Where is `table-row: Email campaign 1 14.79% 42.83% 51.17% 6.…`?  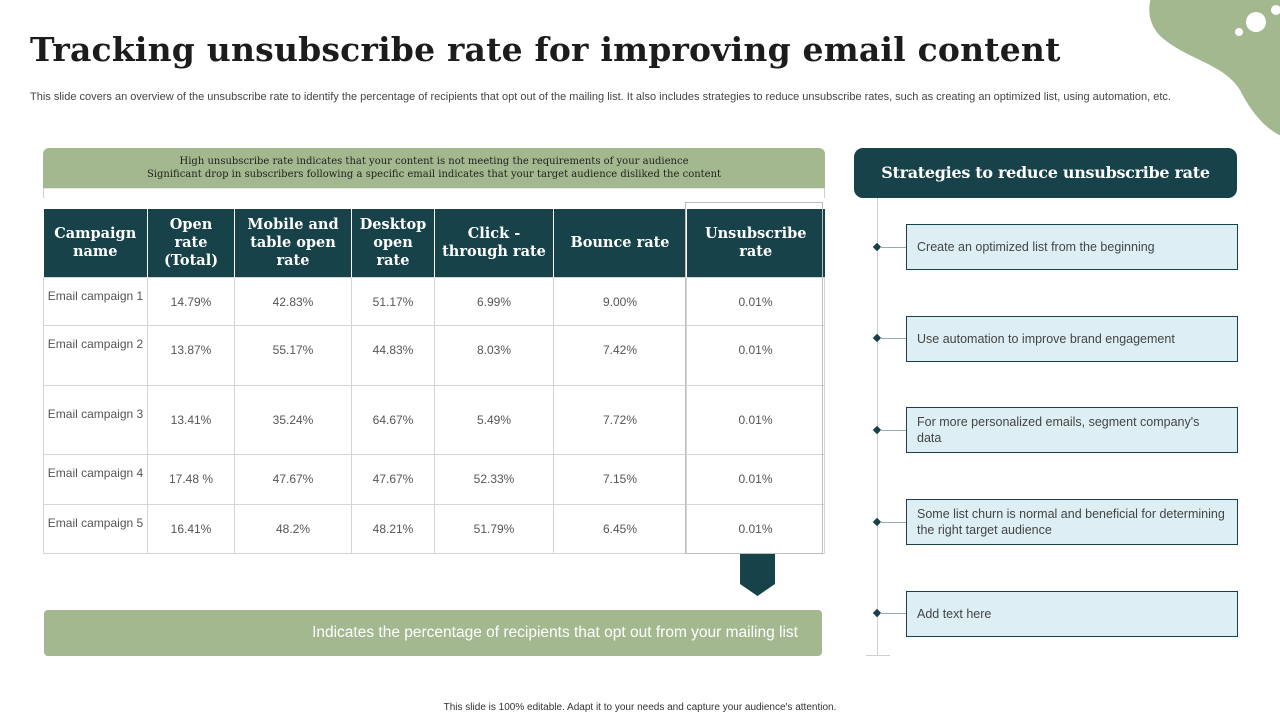 table-row: Email campaign 1 14.79% 42.83% 51.17% 6.… is located at coordinates (434, 301).